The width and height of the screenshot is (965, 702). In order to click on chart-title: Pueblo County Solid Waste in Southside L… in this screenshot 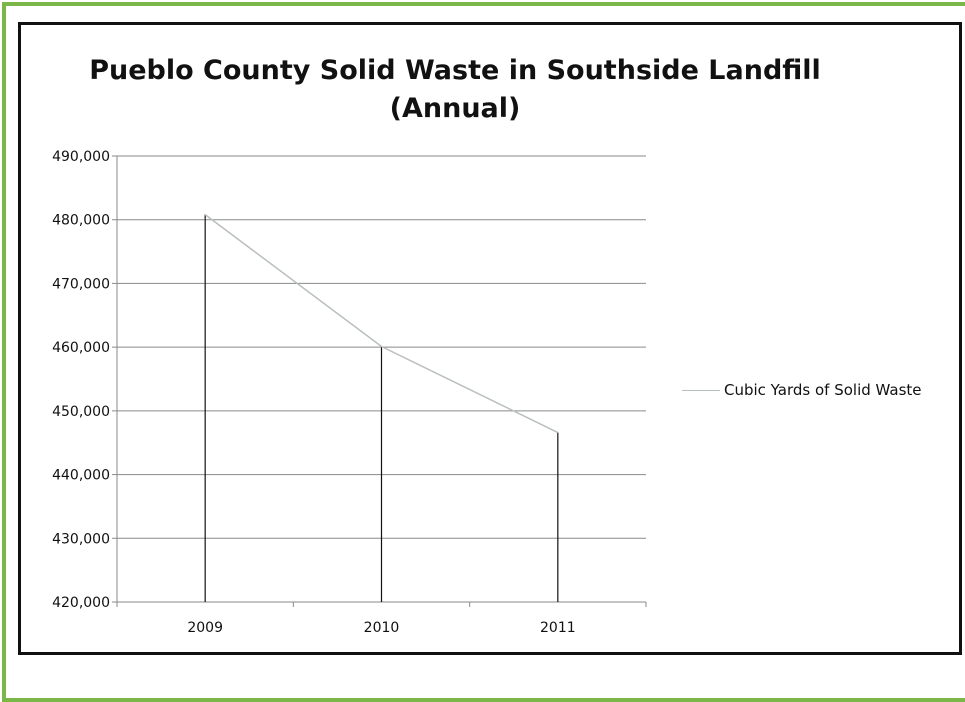, I will do `click(455, 90)`.